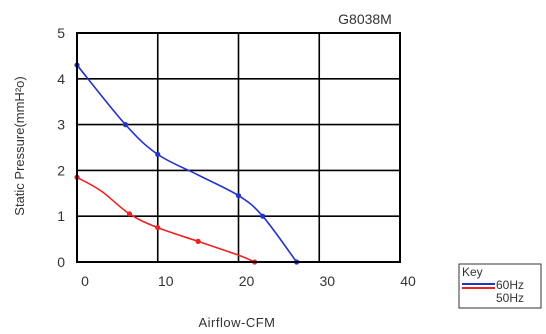 This screenshot has height=334, width=546. Describe the element at coordinates (510, 285) in the screenshot. I see `legend-label-60hz: 60Hz` at that location.